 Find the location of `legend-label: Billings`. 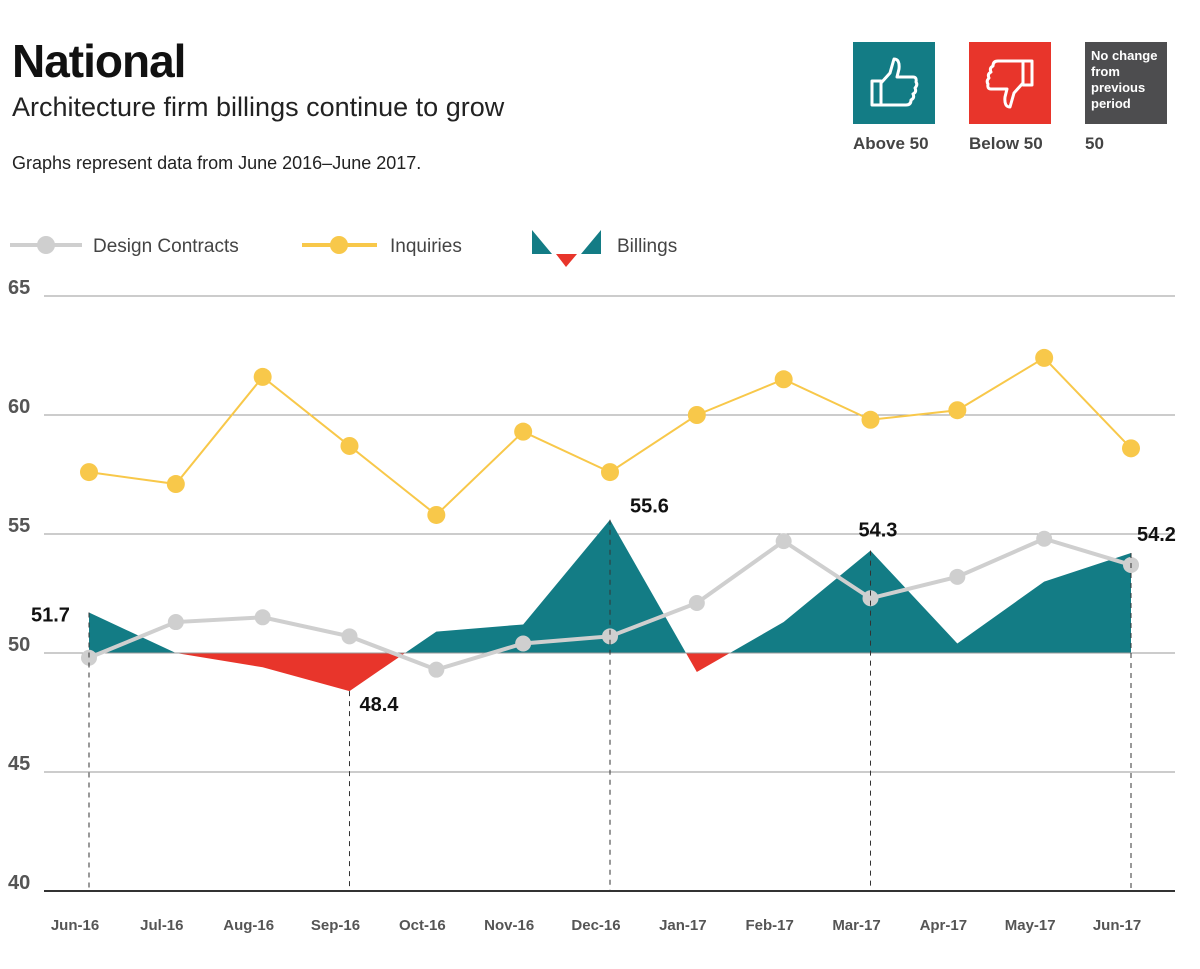

legend-label: Billings is located at coordinates (647, 246).